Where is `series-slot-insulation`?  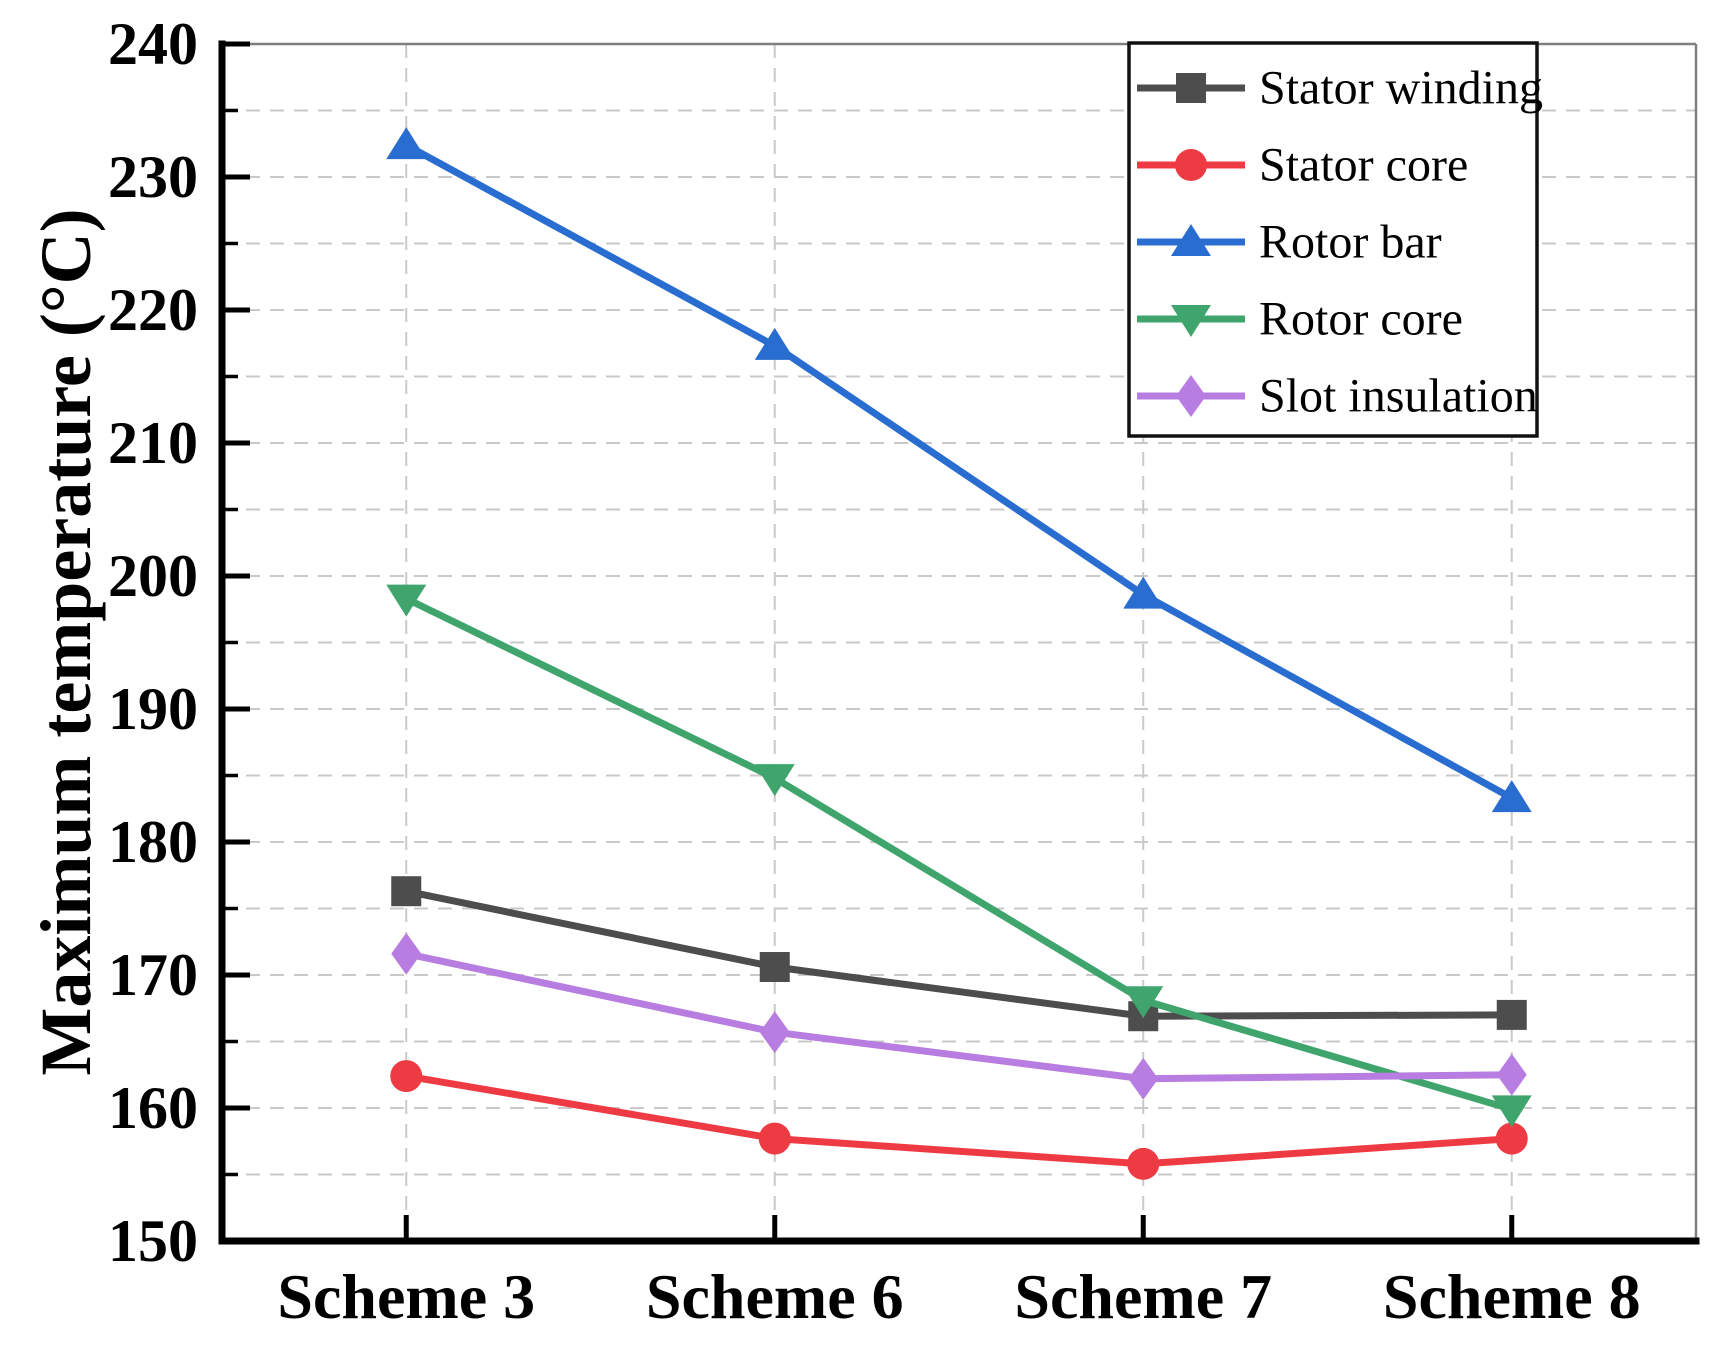 series-slot-insulation is located at coordinates (959, 1016).